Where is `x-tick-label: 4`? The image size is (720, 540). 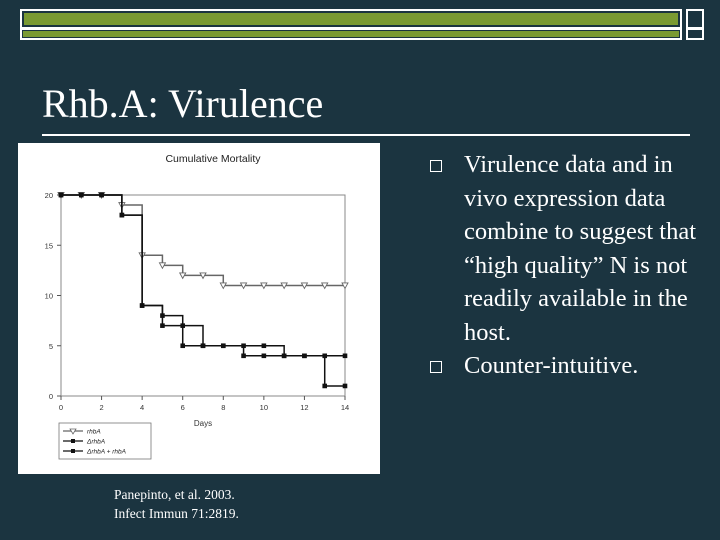
x-tick-label: 4 is located at coordinates (142, 407).